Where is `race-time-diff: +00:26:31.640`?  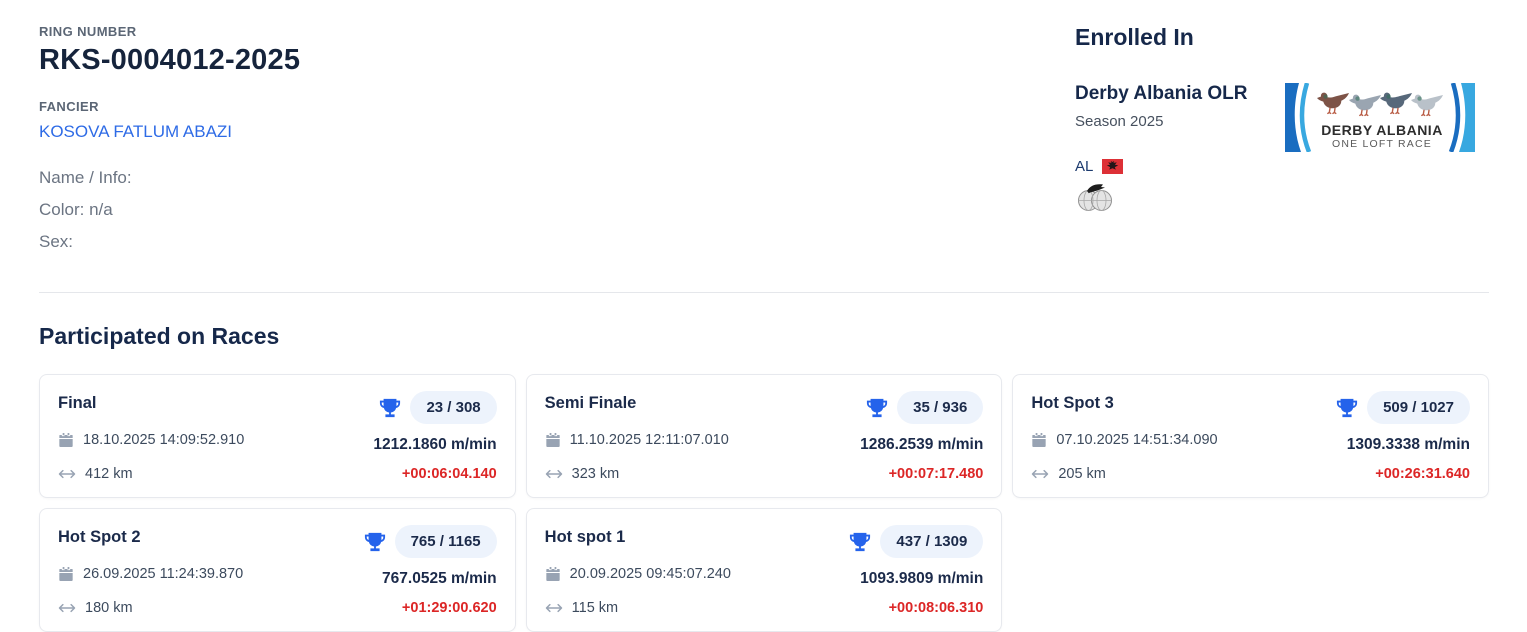 race-time-diff: +00:26:31.640 is located at coordinates (1422, 474).